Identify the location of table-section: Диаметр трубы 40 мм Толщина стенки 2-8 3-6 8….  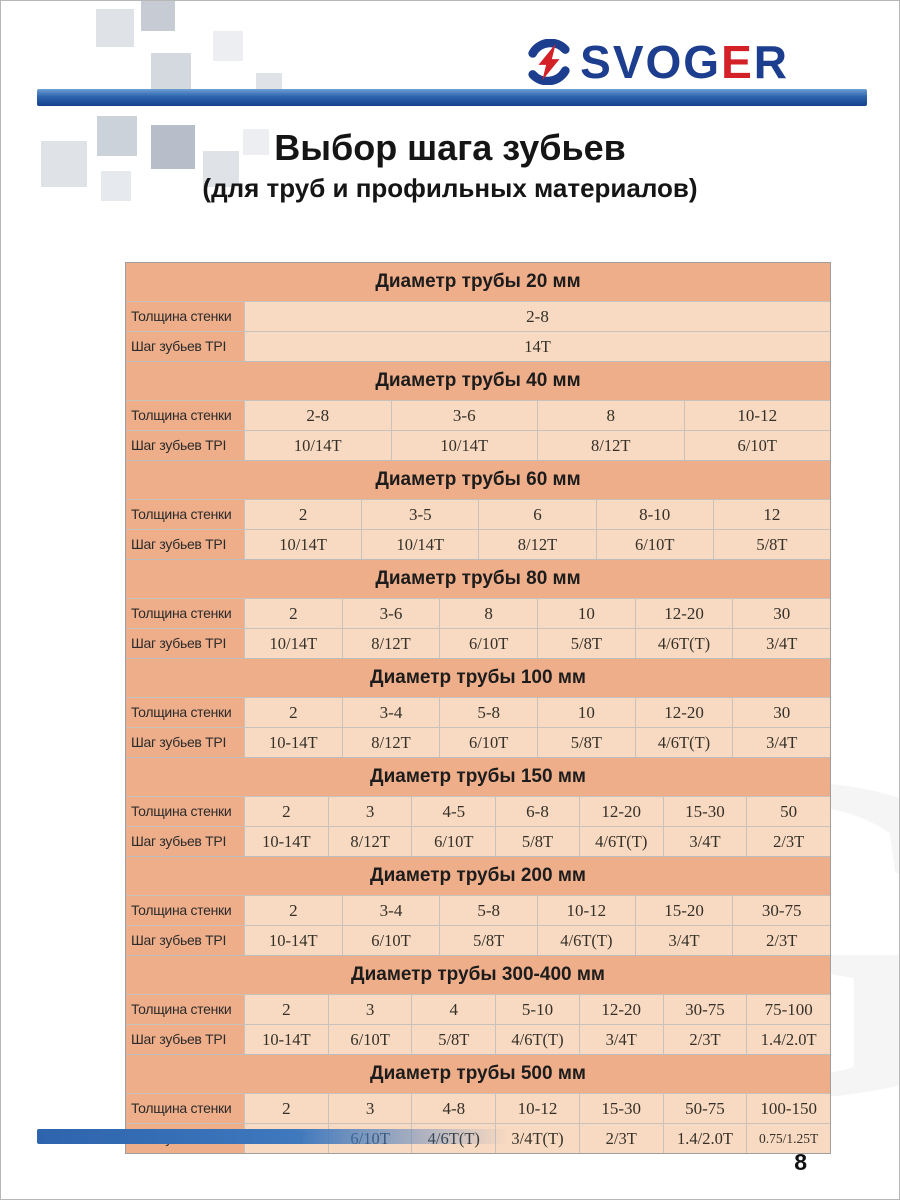
(478, 410).